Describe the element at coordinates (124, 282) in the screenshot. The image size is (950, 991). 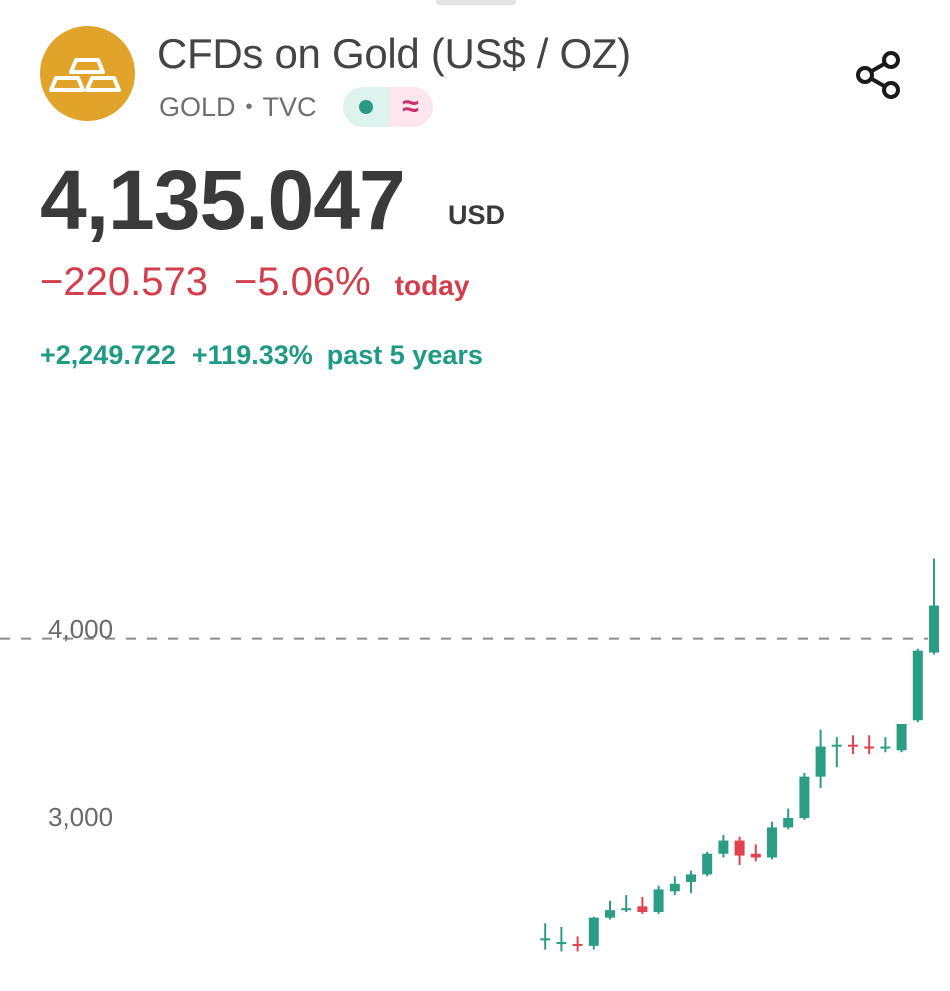
I see `change-absolute: −220.573` at that location.